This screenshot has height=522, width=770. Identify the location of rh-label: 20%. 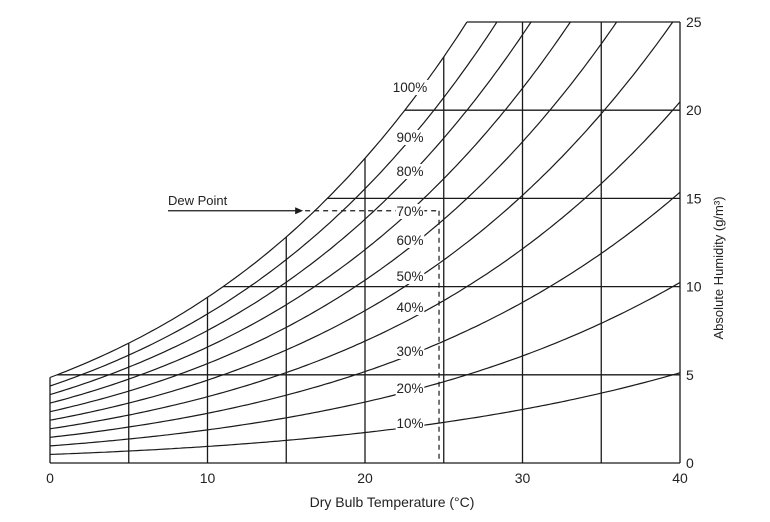
(409, 388).